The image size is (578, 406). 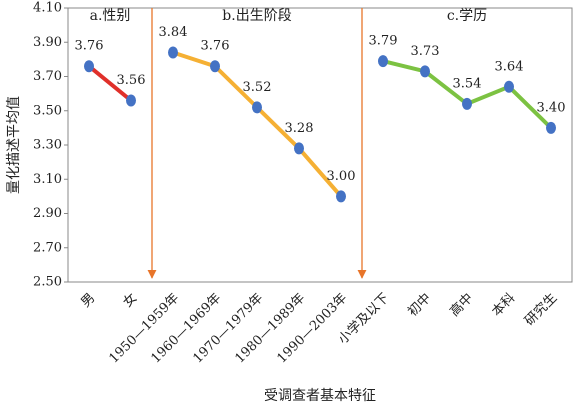 What do you see at coordinates (541, 310) in the screenshot?
I see `x-tick-label: 研究生` at bounding box center [541, 310].